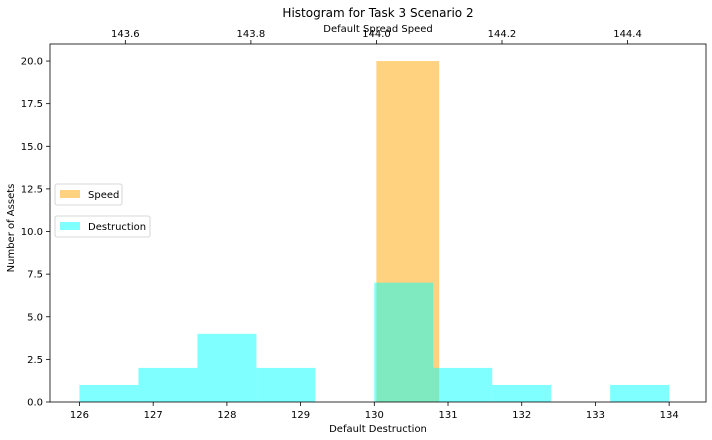  I want to click on x-tick-label: 126, so click(79, 415).